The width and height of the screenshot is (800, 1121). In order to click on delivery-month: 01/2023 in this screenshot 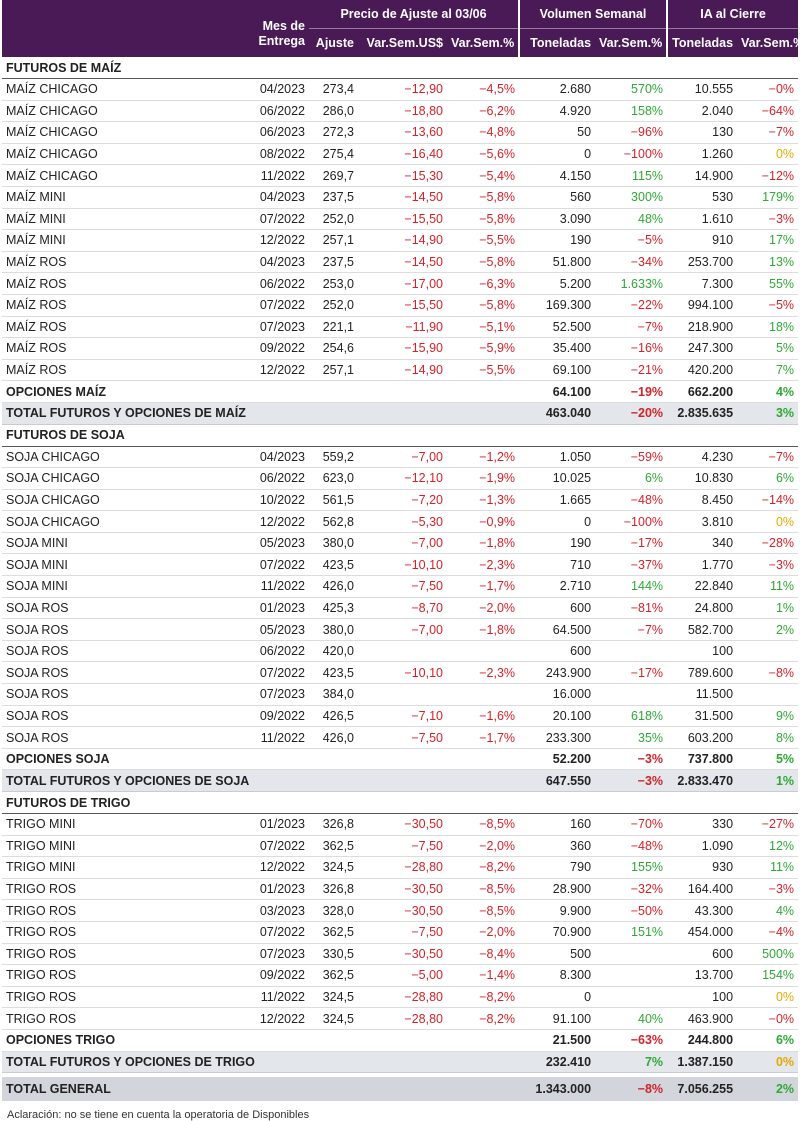, I will do `click(258, 824)`.